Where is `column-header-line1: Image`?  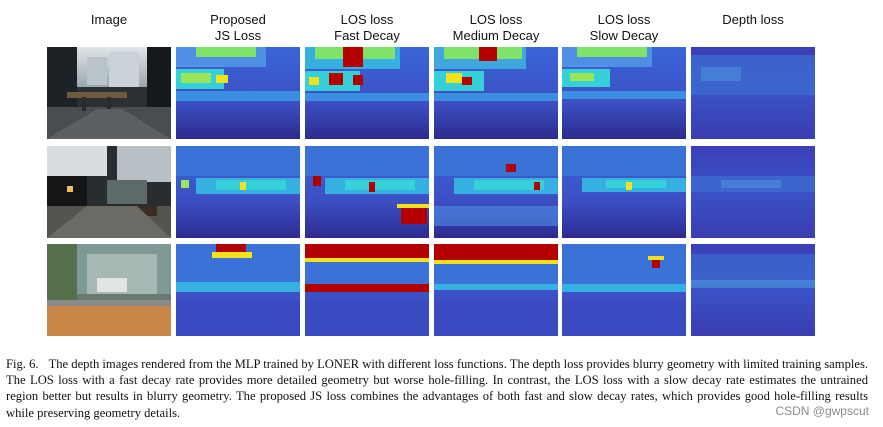 column-header-line1: Image is located at coordinates (109, 19).